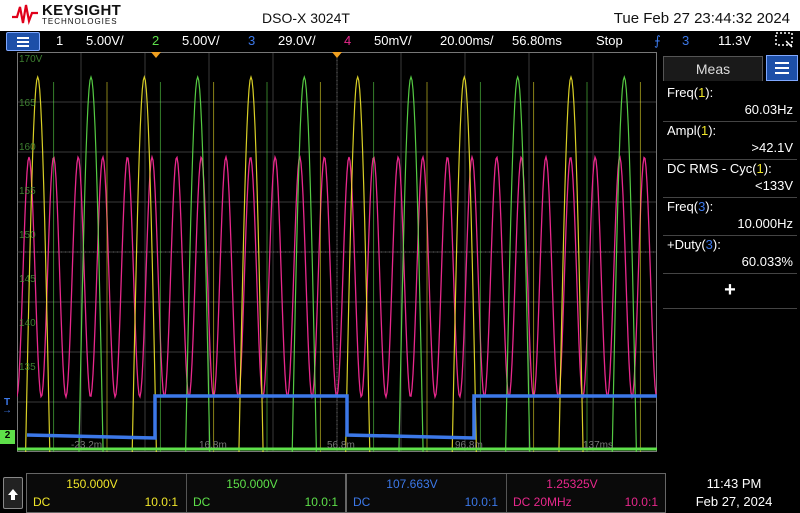 This screenshot has width=800, height=513. What do you see at coordinates (27, 103) in the screenshot?
I see `voltage-label: 165` at bounding box center [27, 103].